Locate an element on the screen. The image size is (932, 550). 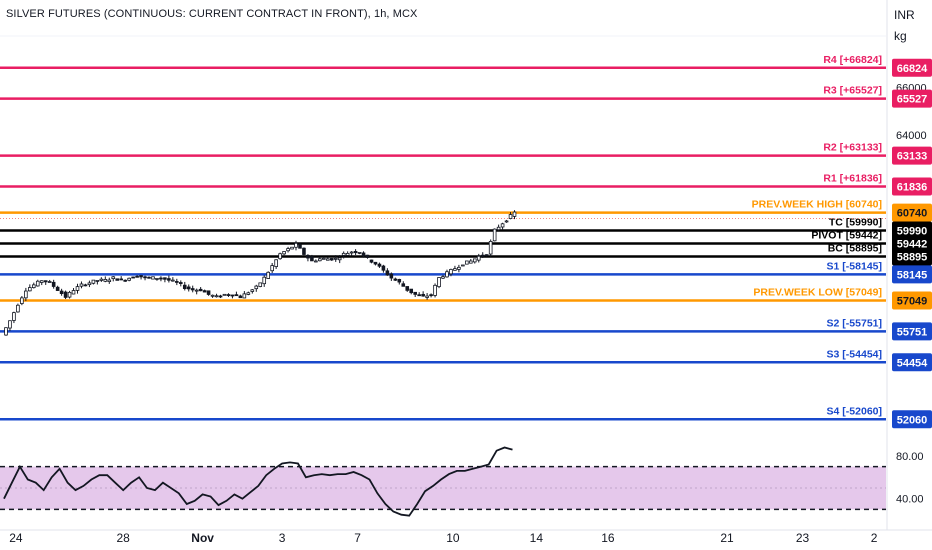
oscillator-line is located at coordinates (258, 481).